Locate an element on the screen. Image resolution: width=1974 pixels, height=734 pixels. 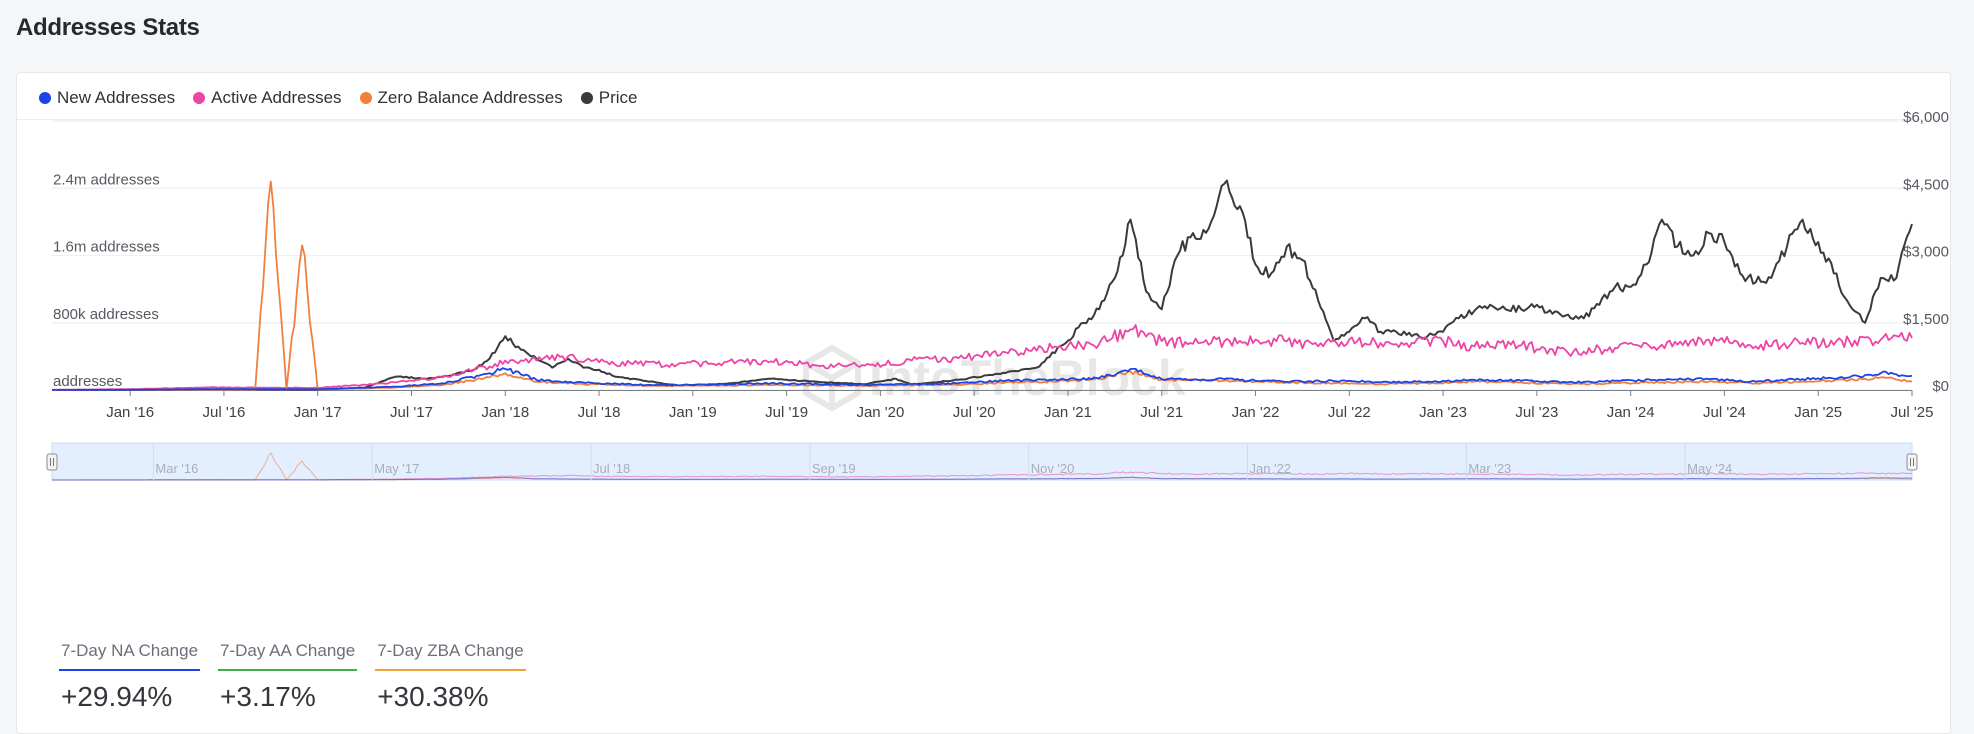
x-axis-tick-label: Jan '17 is located at coordinates (318, 412).